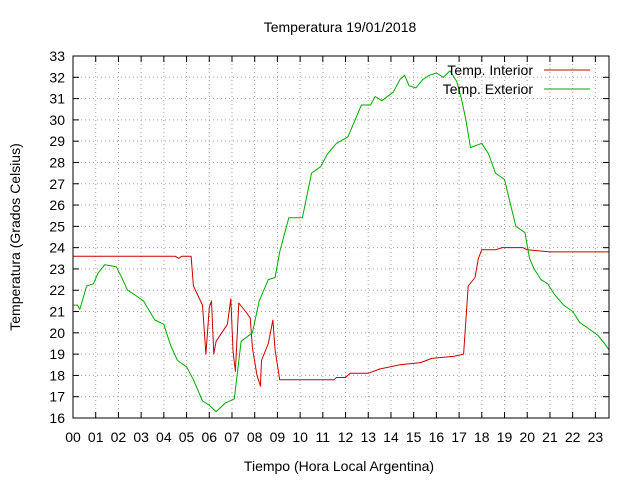  Describe the element at coordinates (57, 354) in the screenshot. I see `y-tick-label: 19` at that location.